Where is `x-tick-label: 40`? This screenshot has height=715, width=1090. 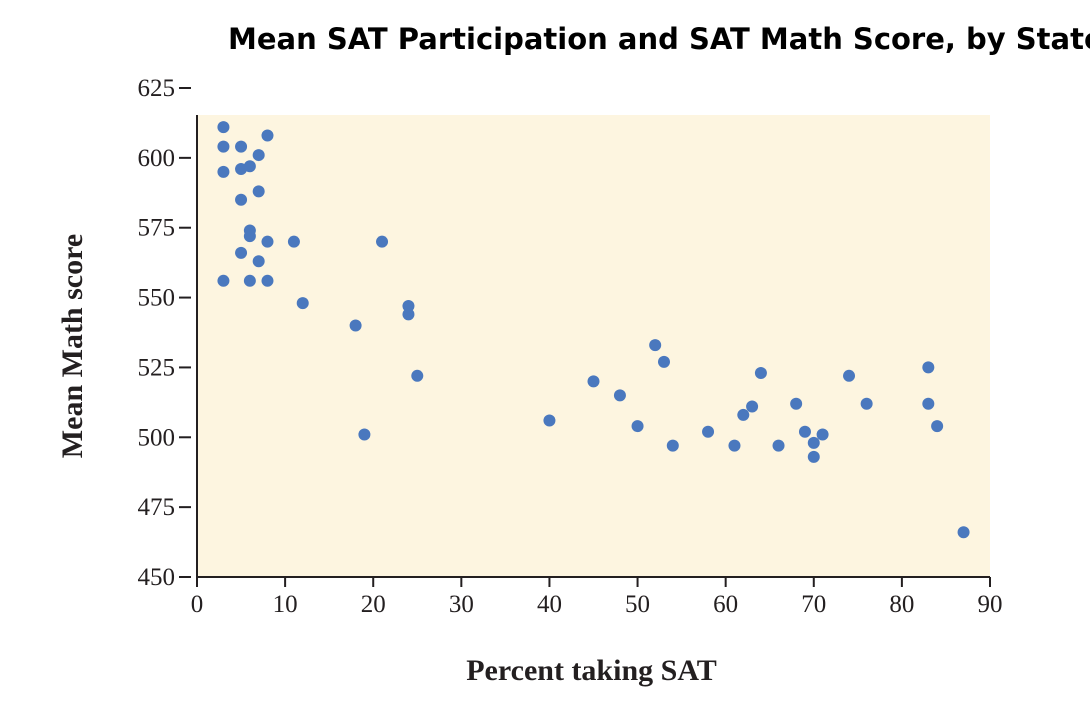
x-tick-label: 40 is located at coordinates (549, 604).